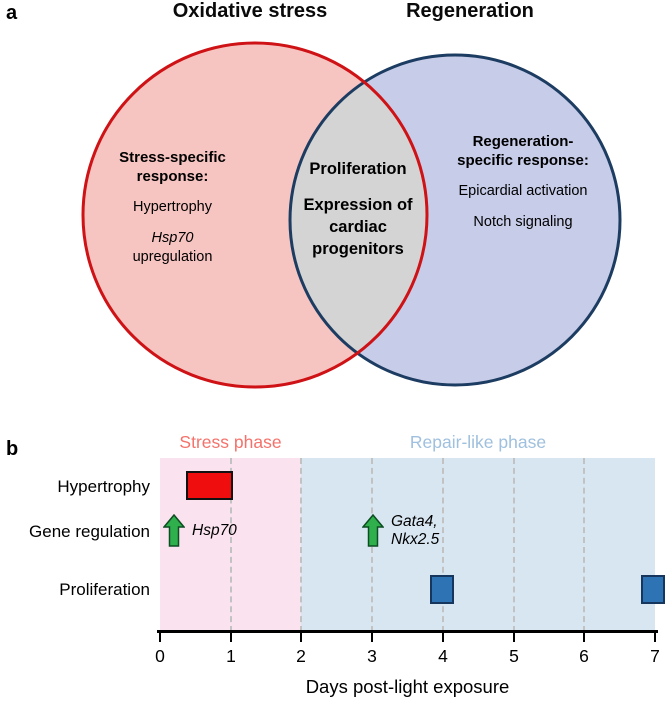  I want to click on stress-heading: Stress-specific response:, so click(172, 167).